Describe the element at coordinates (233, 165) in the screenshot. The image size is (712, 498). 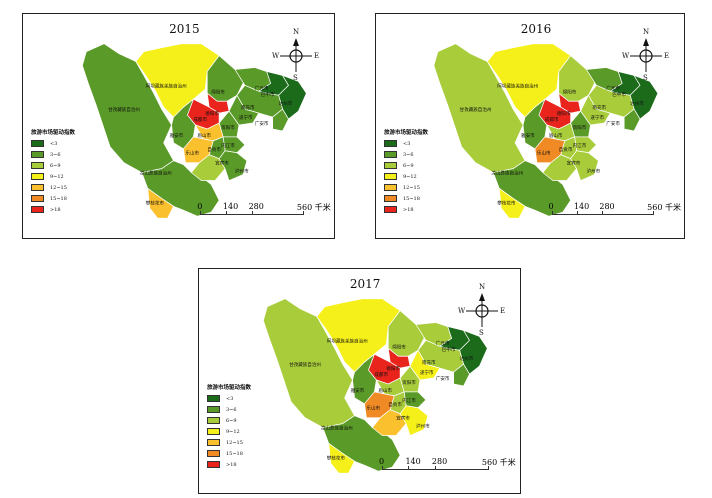
I see `region-luzhou` at that location.